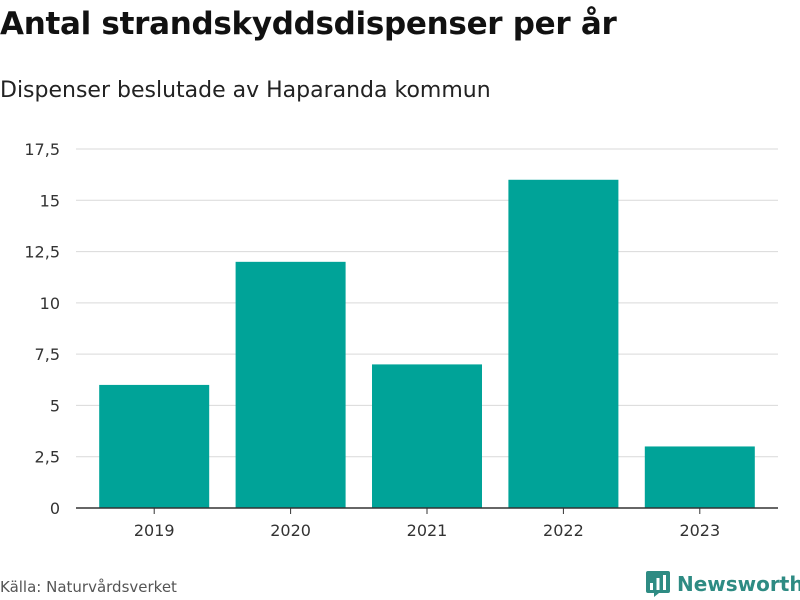 Image resolution: width=800 pixels, height=600 pixels. What do you see at coordinates (55, 508) in the screenshot?
I see `y-tick-label: 0` at bounding box center [55, 508].